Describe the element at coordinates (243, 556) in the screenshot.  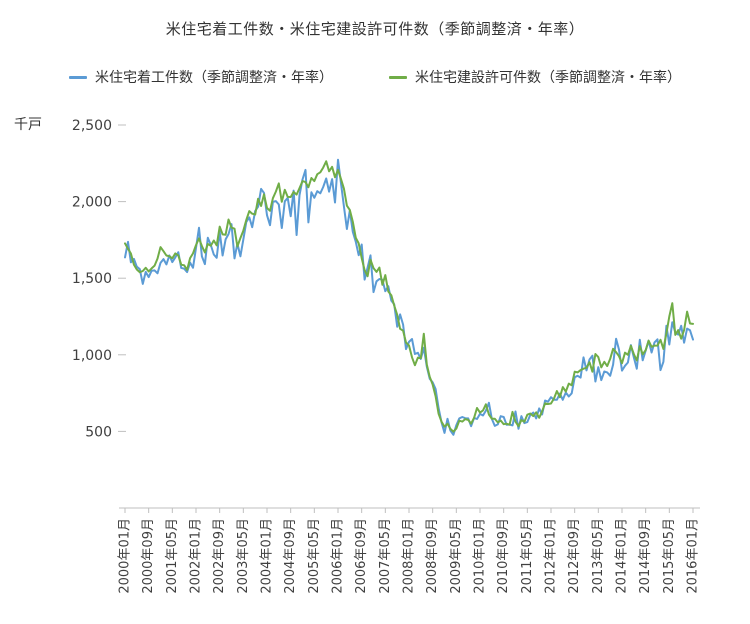
I see `x-tick-label: 2003年05月` at that location.